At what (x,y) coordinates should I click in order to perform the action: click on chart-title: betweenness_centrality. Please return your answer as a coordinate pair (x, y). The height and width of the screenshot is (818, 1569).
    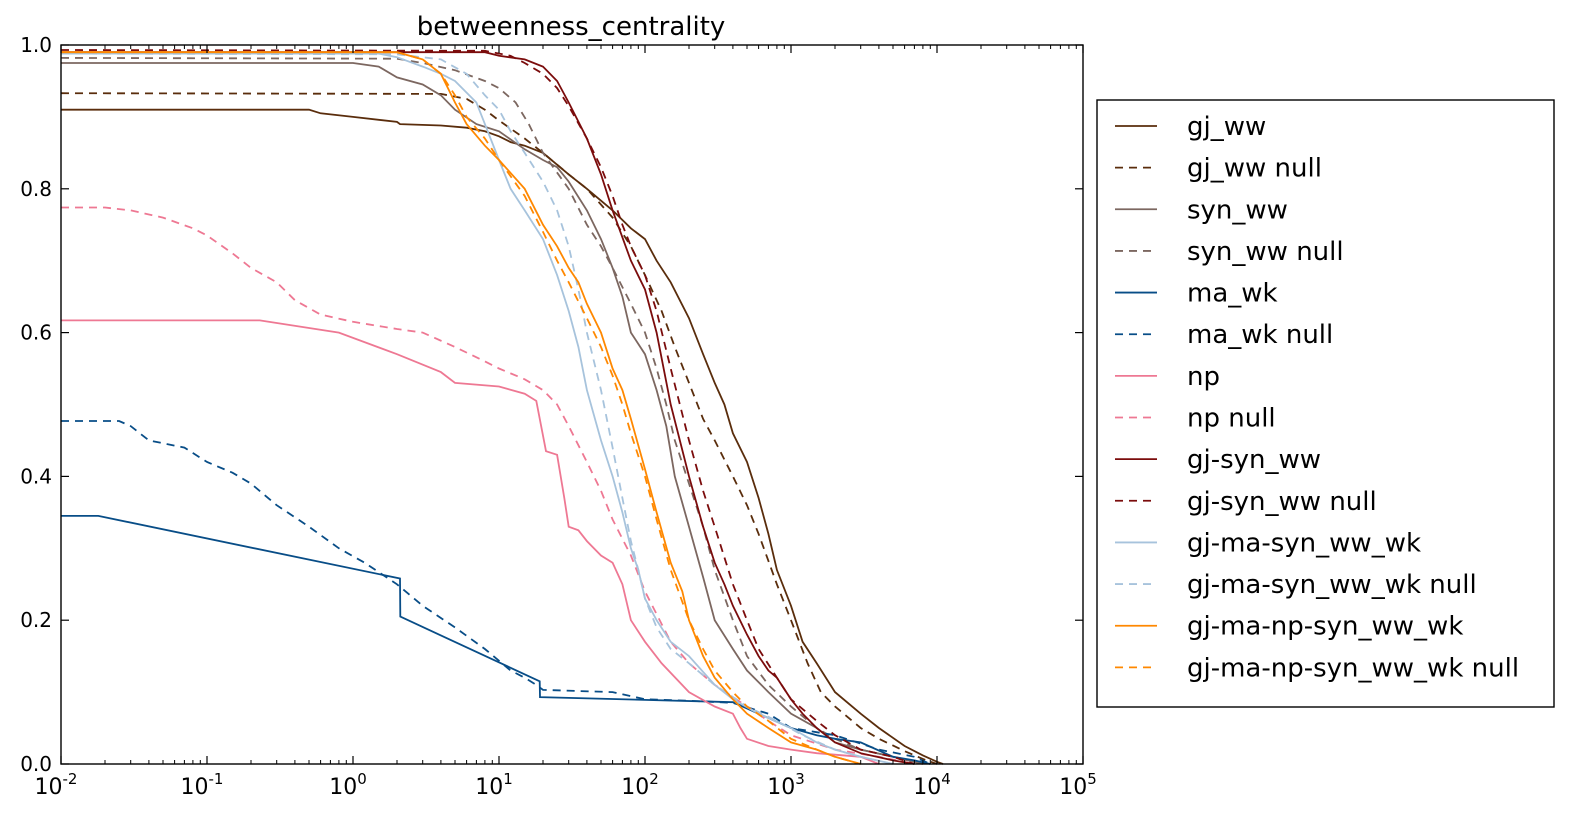
    Looking at the image, I should click on (571, 27).